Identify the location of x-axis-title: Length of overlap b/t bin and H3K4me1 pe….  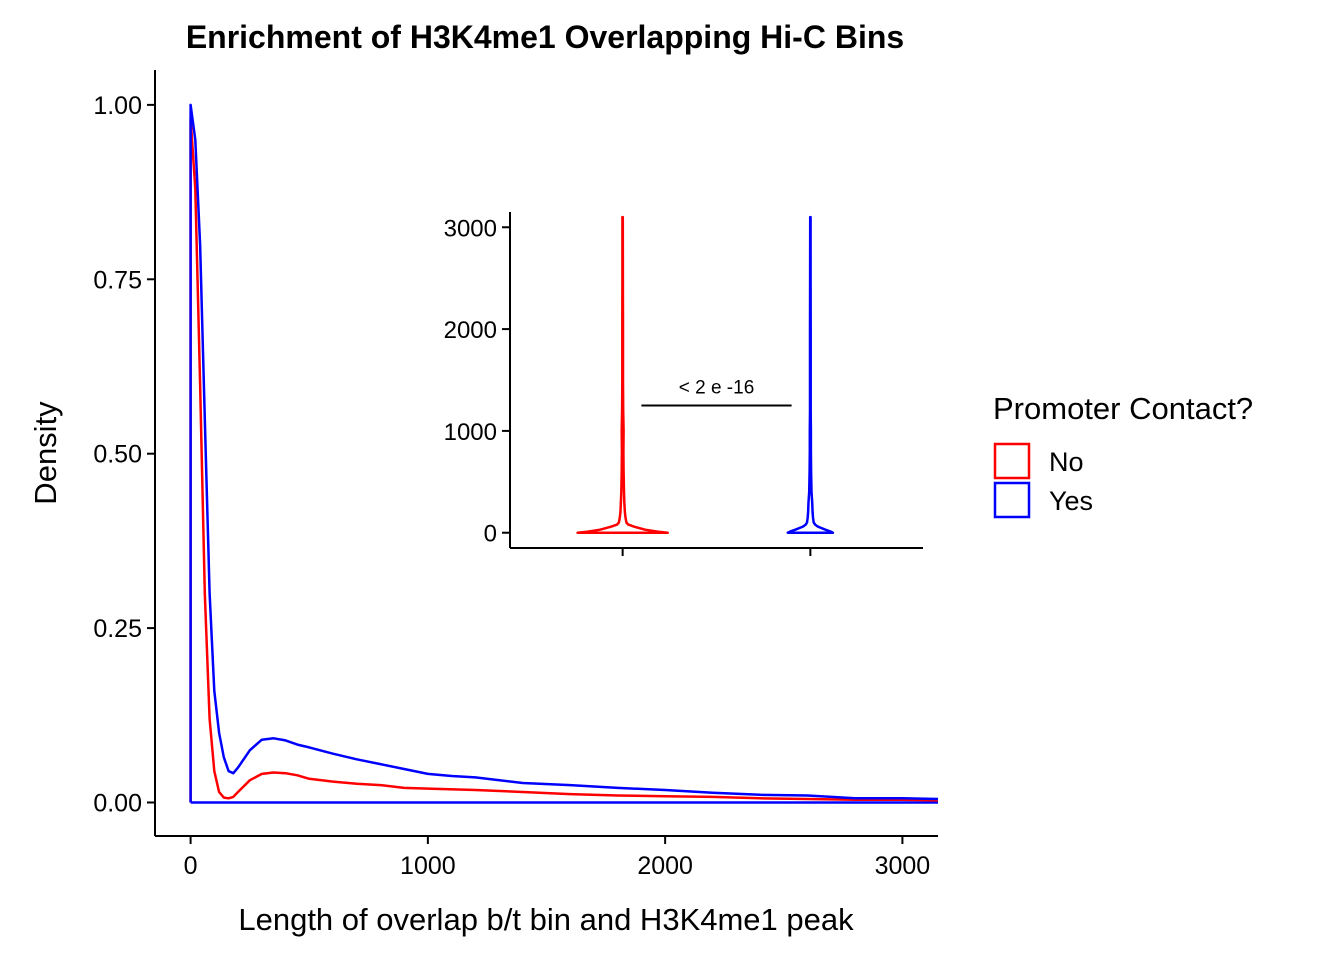
(546, 919).